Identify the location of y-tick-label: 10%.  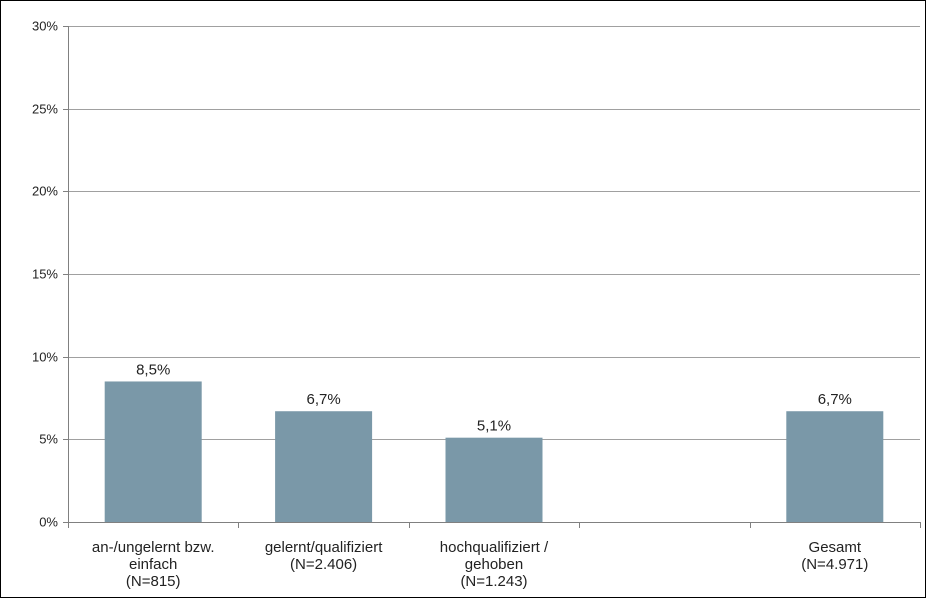
(45, 357).